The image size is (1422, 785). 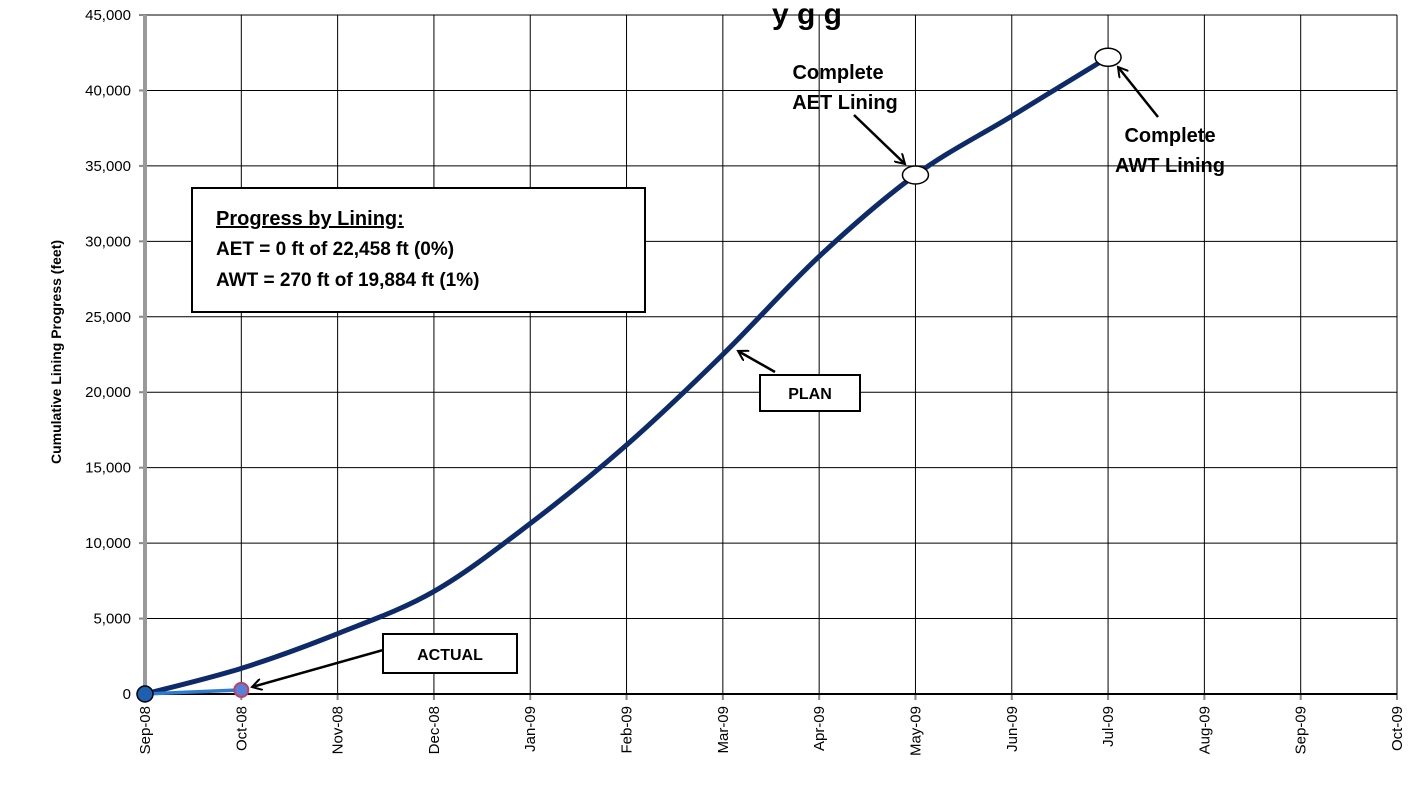 I want to click on plan-label-box: PLAN, so click(x=810, y=393).